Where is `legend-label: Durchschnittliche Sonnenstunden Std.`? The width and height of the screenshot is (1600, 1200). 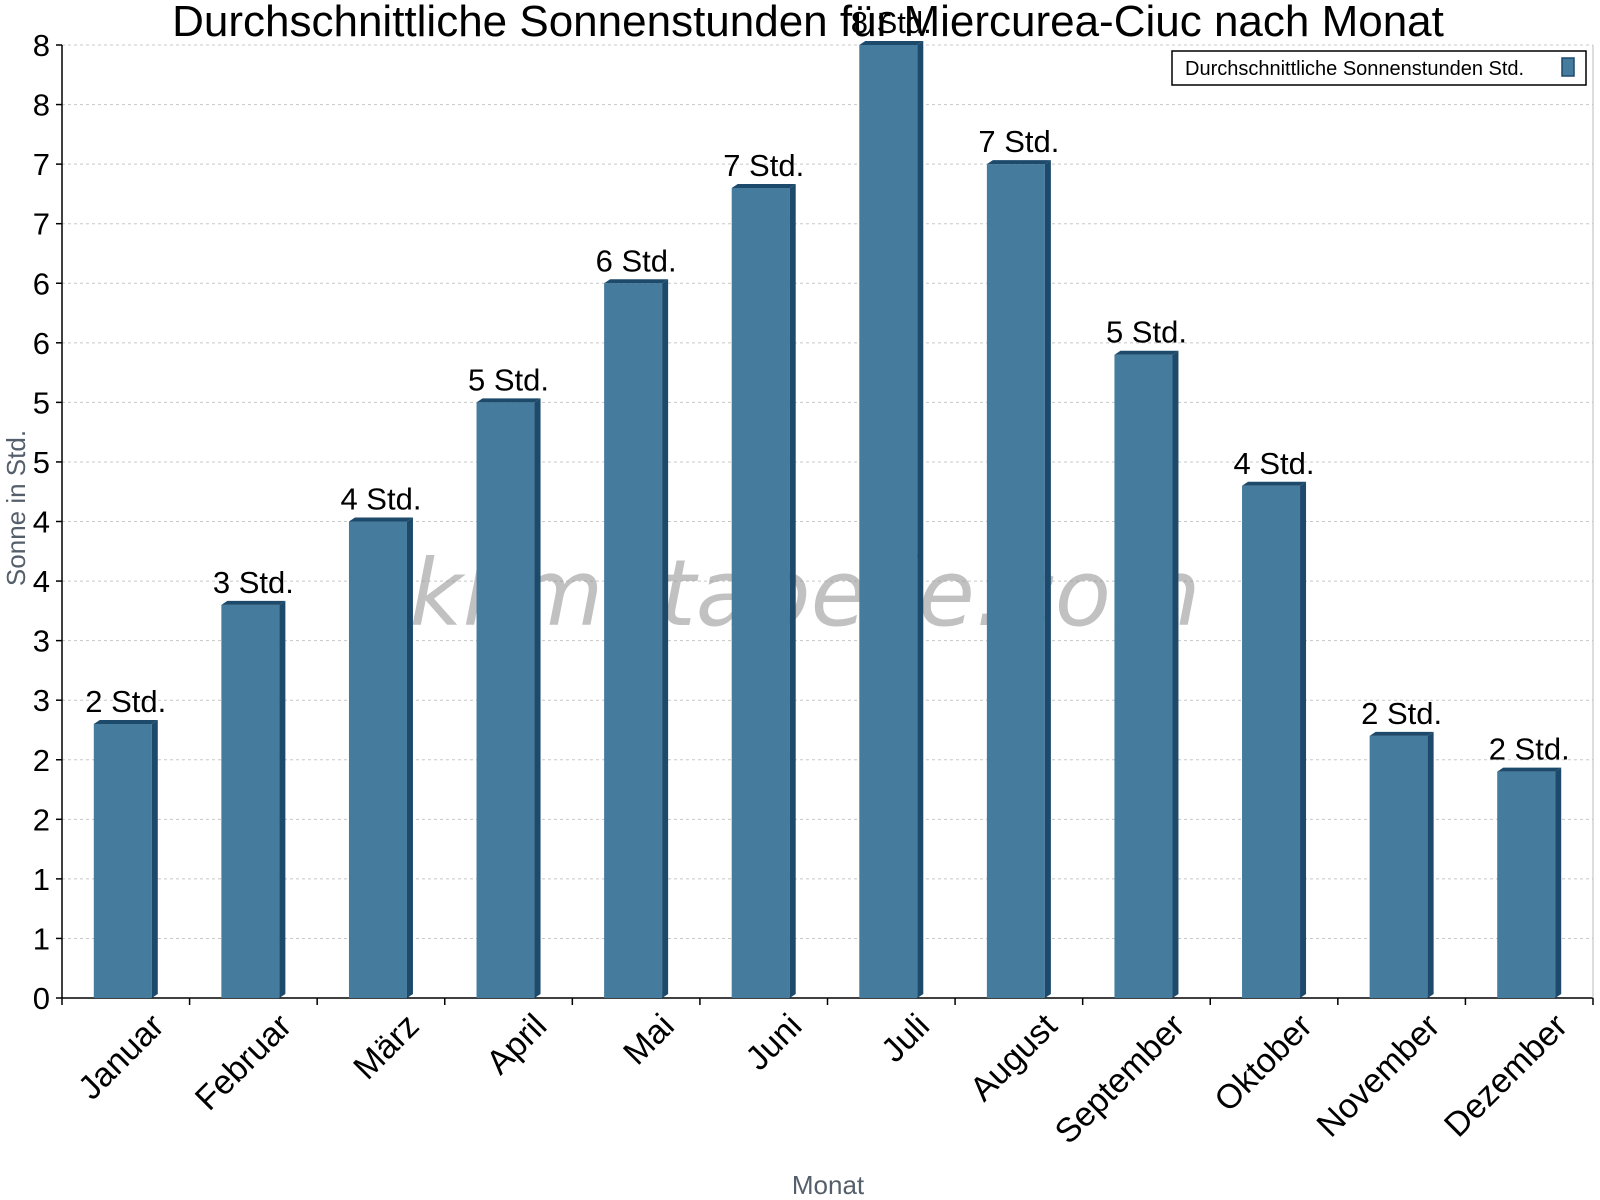 legend-label: Durchschnittliche Sonnenstunden Std. is located at coordinates (1354, 69).